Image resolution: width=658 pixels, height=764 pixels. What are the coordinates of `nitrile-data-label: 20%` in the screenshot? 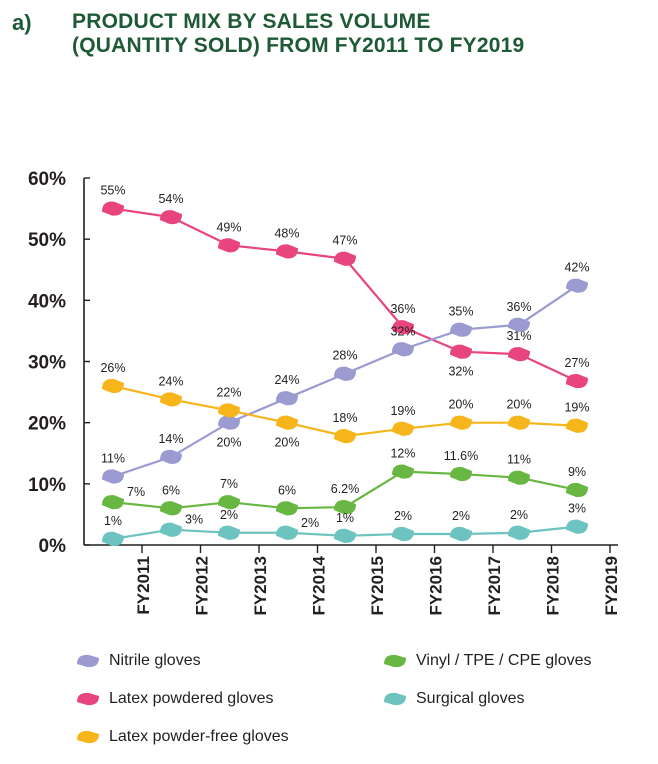 It's located at (228, 443).